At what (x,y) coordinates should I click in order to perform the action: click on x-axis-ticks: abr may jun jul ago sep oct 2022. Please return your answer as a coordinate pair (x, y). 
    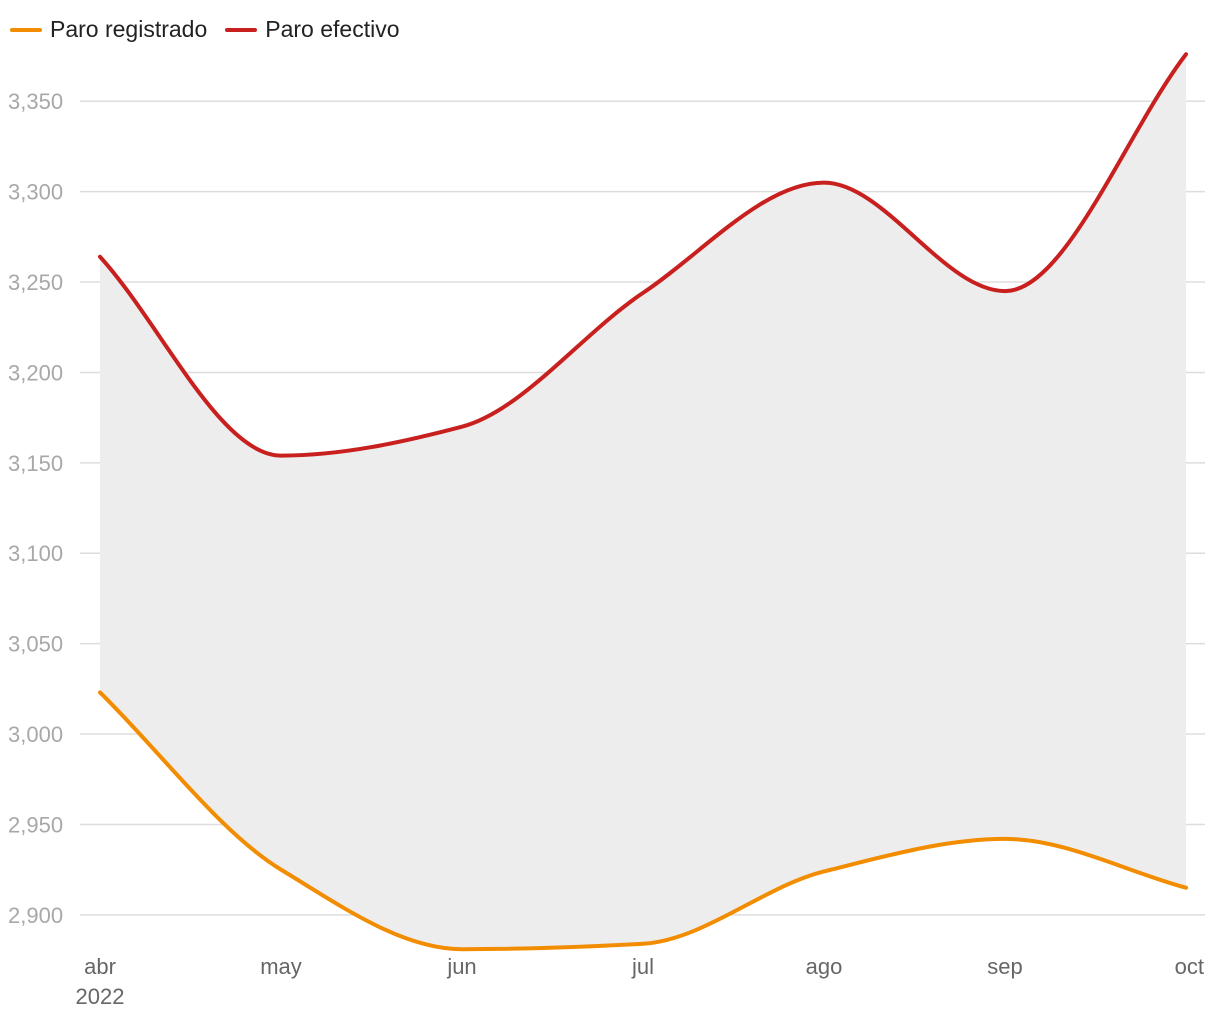
    Looking at the image, I should click on (640, 981).